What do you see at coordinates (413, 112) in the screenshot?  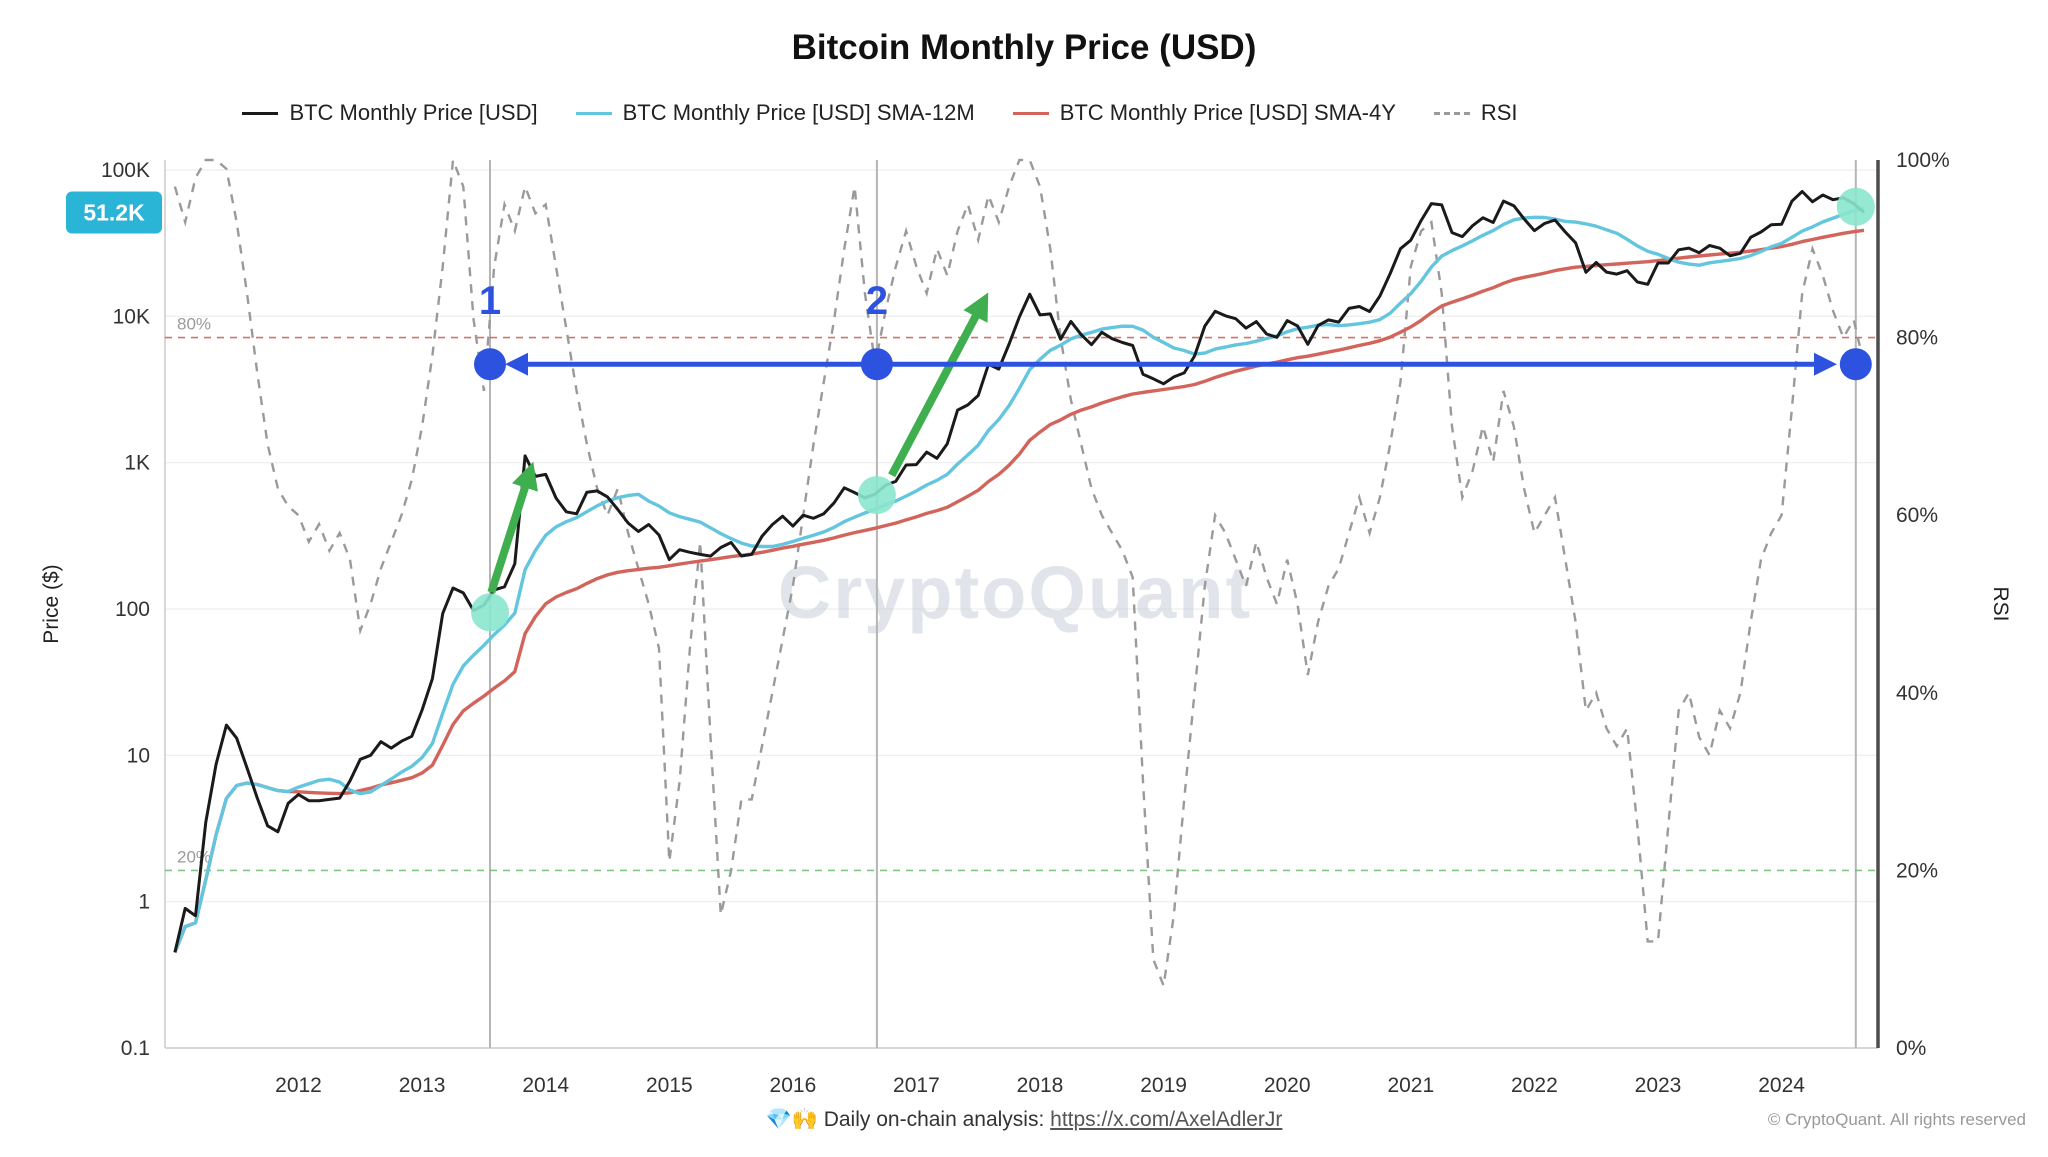 I see `legend-label: BTC Monthly Price [USD]` at bounding box center [413, 112].